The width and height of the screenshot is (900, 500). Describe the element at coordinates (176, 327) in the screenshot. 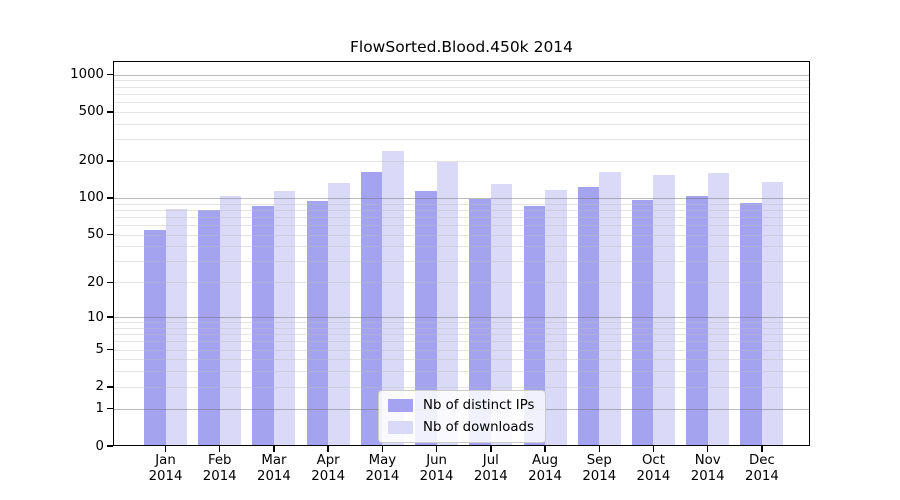

I see `bar-downloads-jan` at that location.